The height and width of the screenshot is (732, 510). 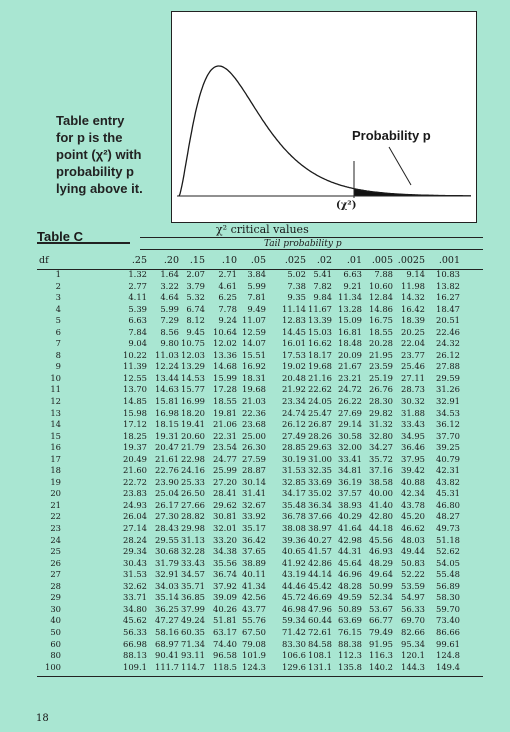 I want to click on value-cell: 30.14, so click(x=254, y=481).